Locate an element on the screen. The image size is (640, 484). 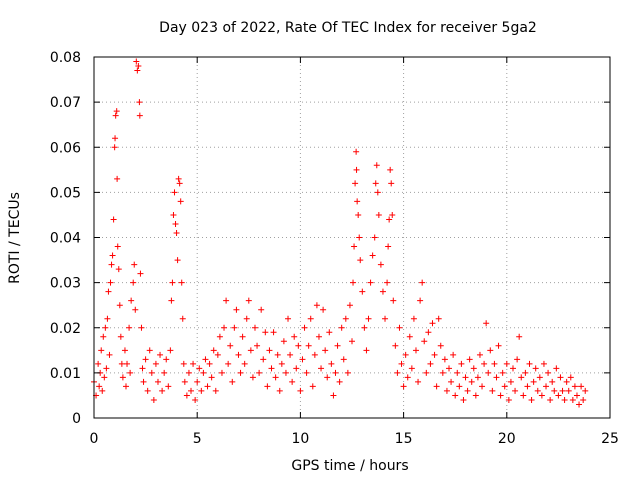
x-tick-label: 0 is located at coordinates (94, 439).